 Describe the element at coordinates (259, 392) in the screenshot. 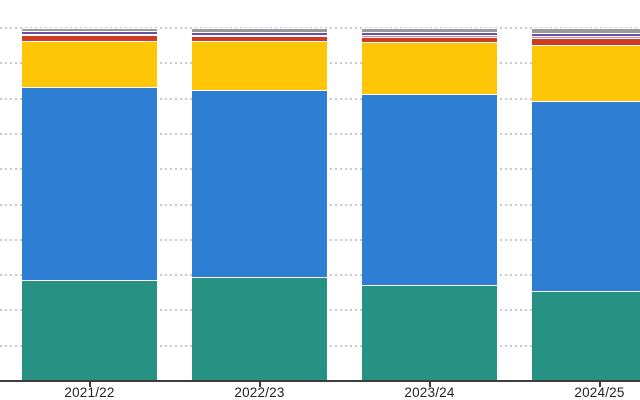

I see `x-axis-label-2022-23: 2022/23` at that location.